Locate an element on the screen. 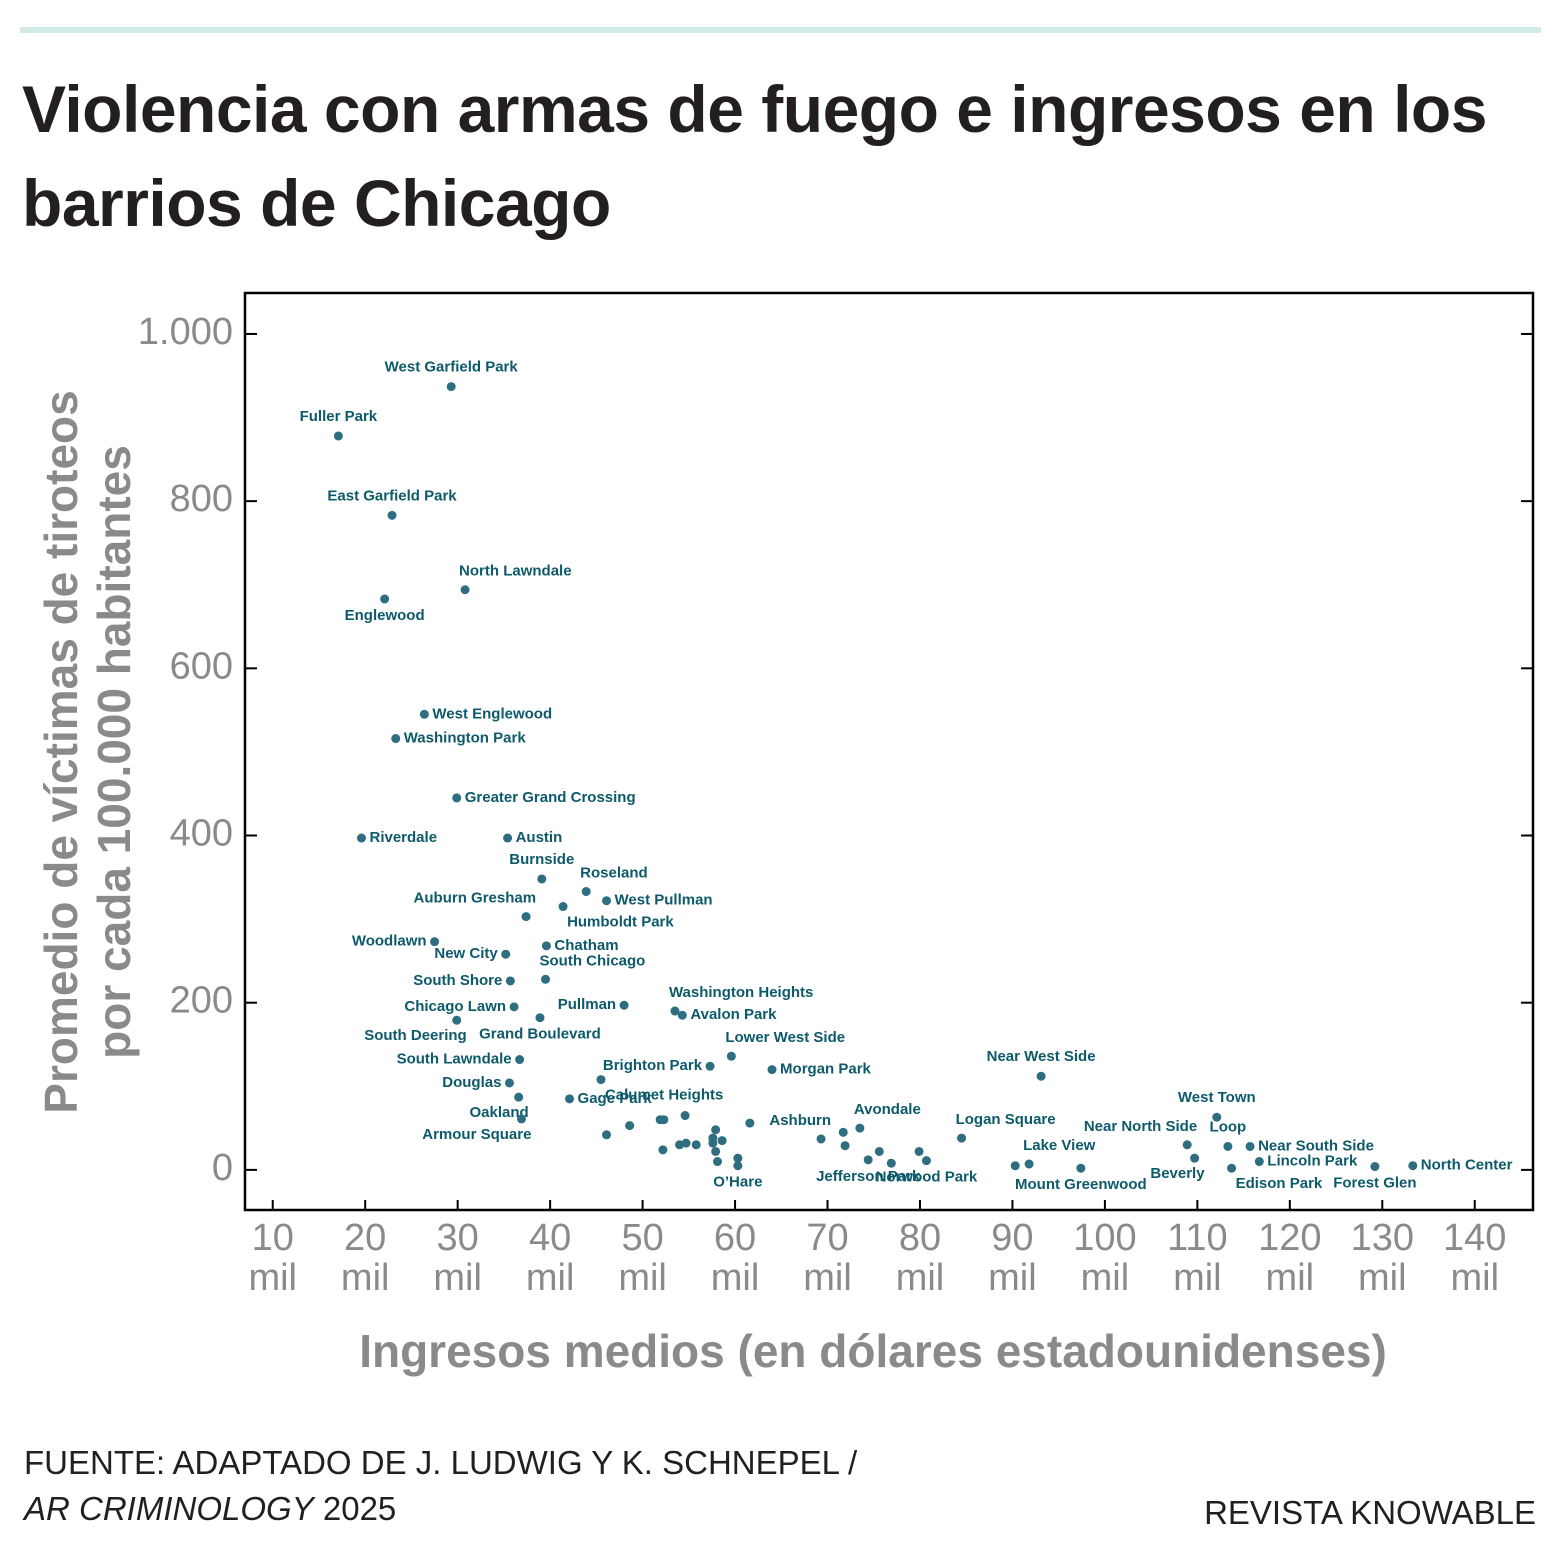 The width and height of the screenshot is (1562, 1552). x-tick-label: 30 mil is located at coordinates (457, 1258).